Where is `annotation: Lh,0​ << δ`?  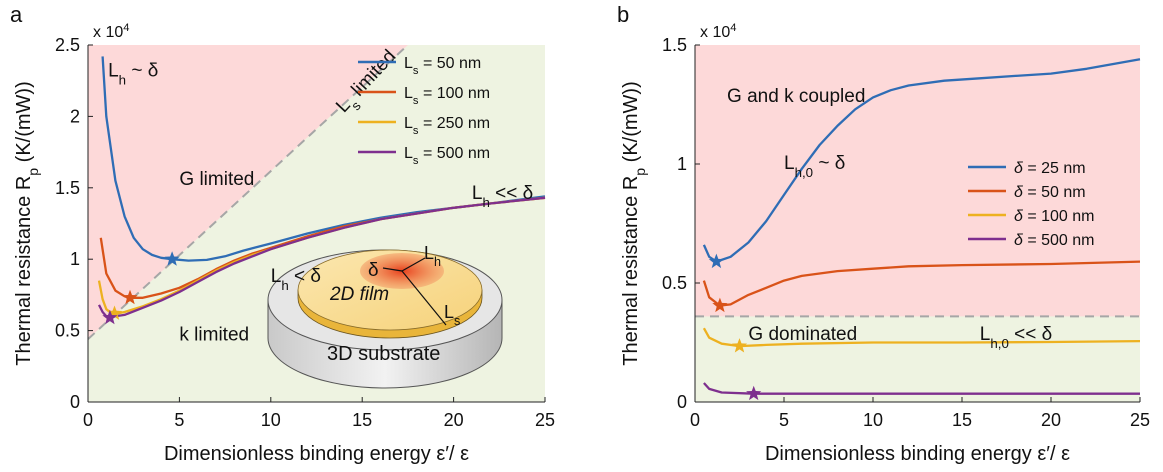
annotation: Lh,0​ << δ is located at coordinates (1016, 337).